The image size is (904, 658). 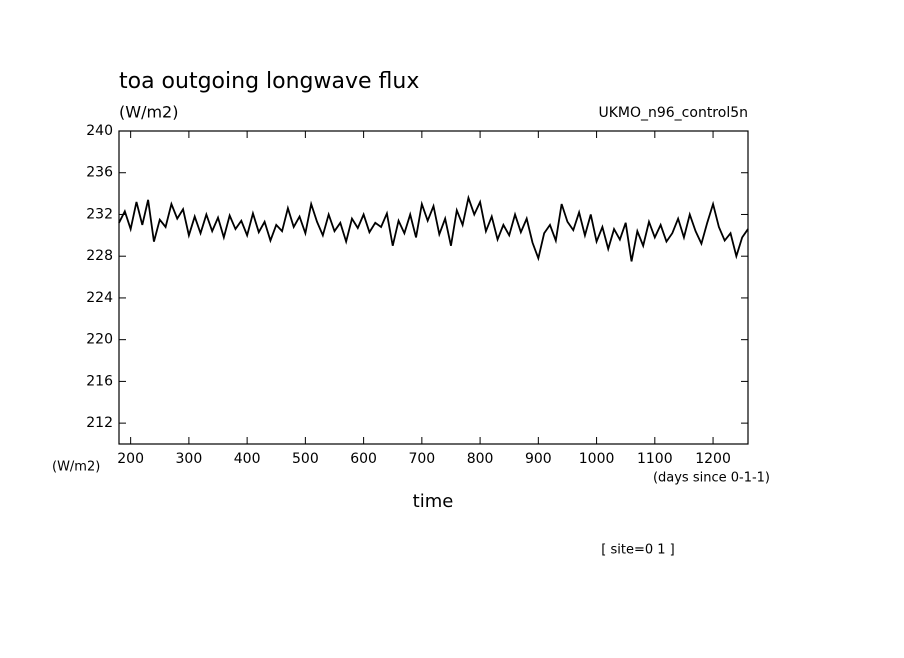 What do you see at coordinates (99, 214) in the screenshot?
I see `y-tick-label: 232` at bounding box center [99, 214].